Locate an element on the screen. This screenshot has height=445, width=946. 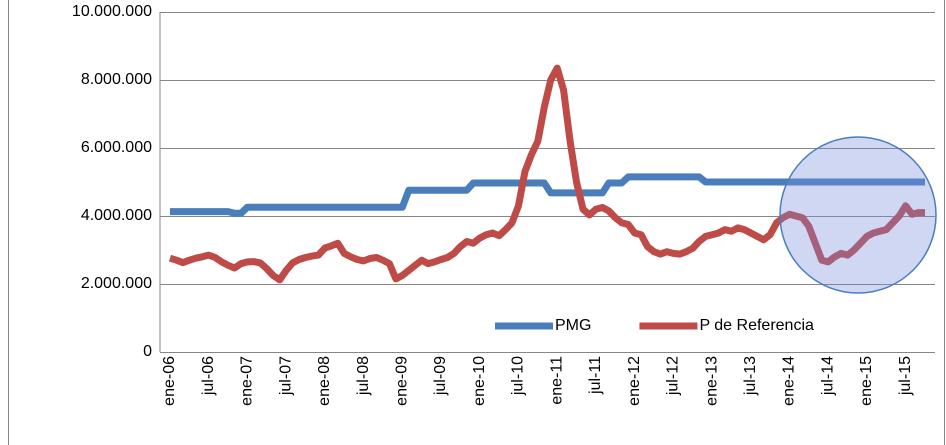
x-tick-label: jul-07 is located at coordinates (285, 376).